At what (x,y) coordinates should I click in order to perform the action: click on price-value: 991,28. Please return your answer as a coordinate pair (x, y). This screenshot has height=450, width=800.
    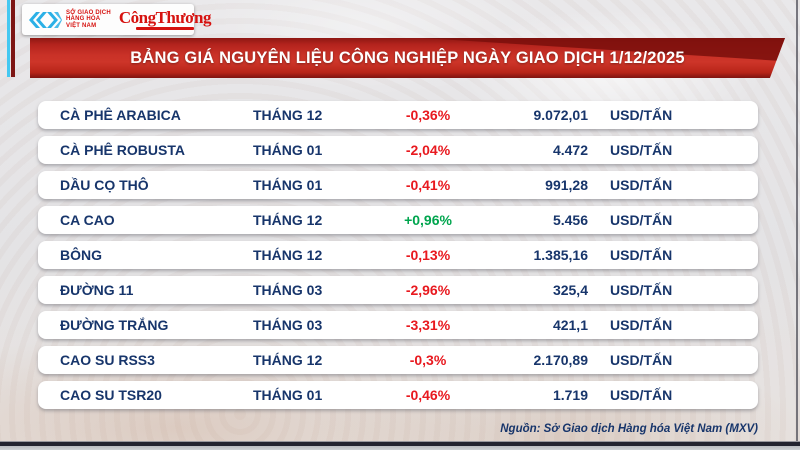
    Looking at the image, I should click on (566, 185).